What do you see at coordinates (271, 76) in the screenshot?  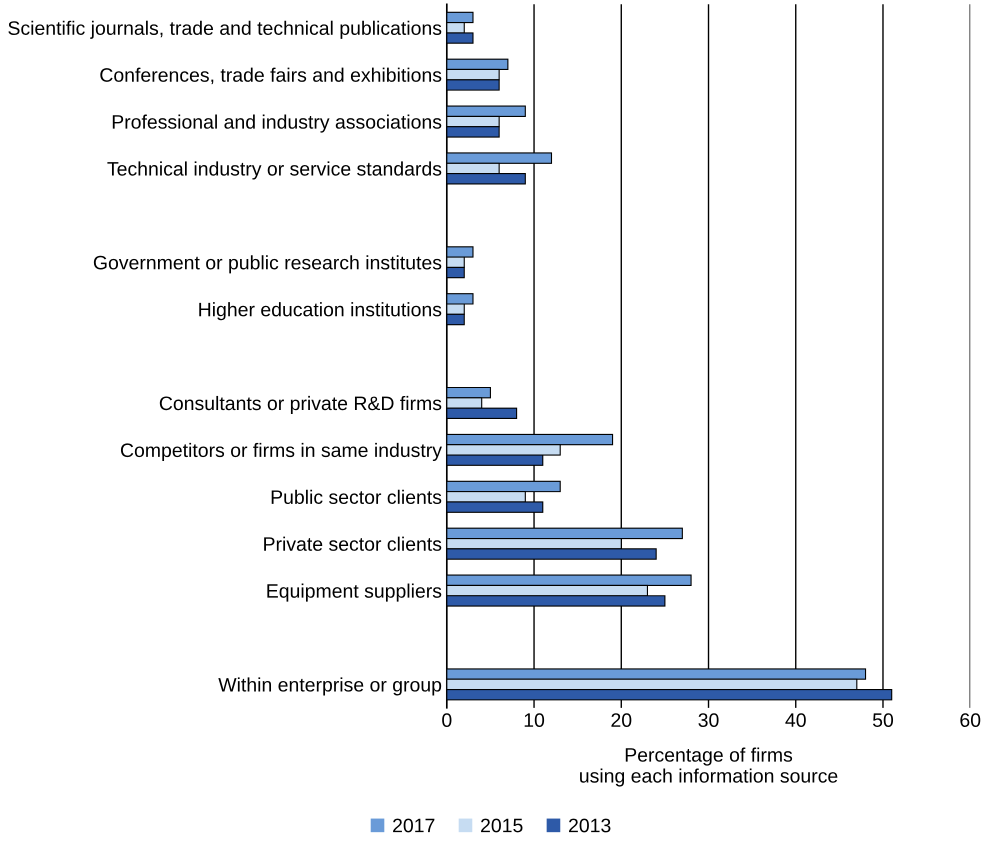 I see `y-tick-label: Conferences, trade fairs and exhibitions` at bounding box center [271, 76].